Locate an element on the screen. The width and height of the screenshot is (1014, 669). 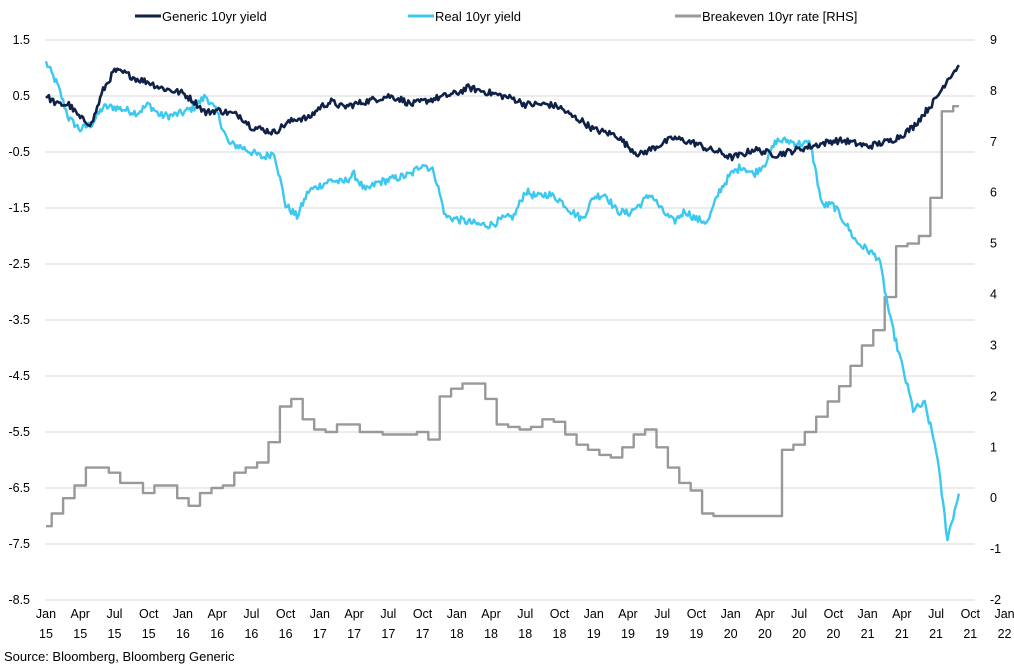
y-left-tick-label: -2.5 is located at coordinates (19, 264).